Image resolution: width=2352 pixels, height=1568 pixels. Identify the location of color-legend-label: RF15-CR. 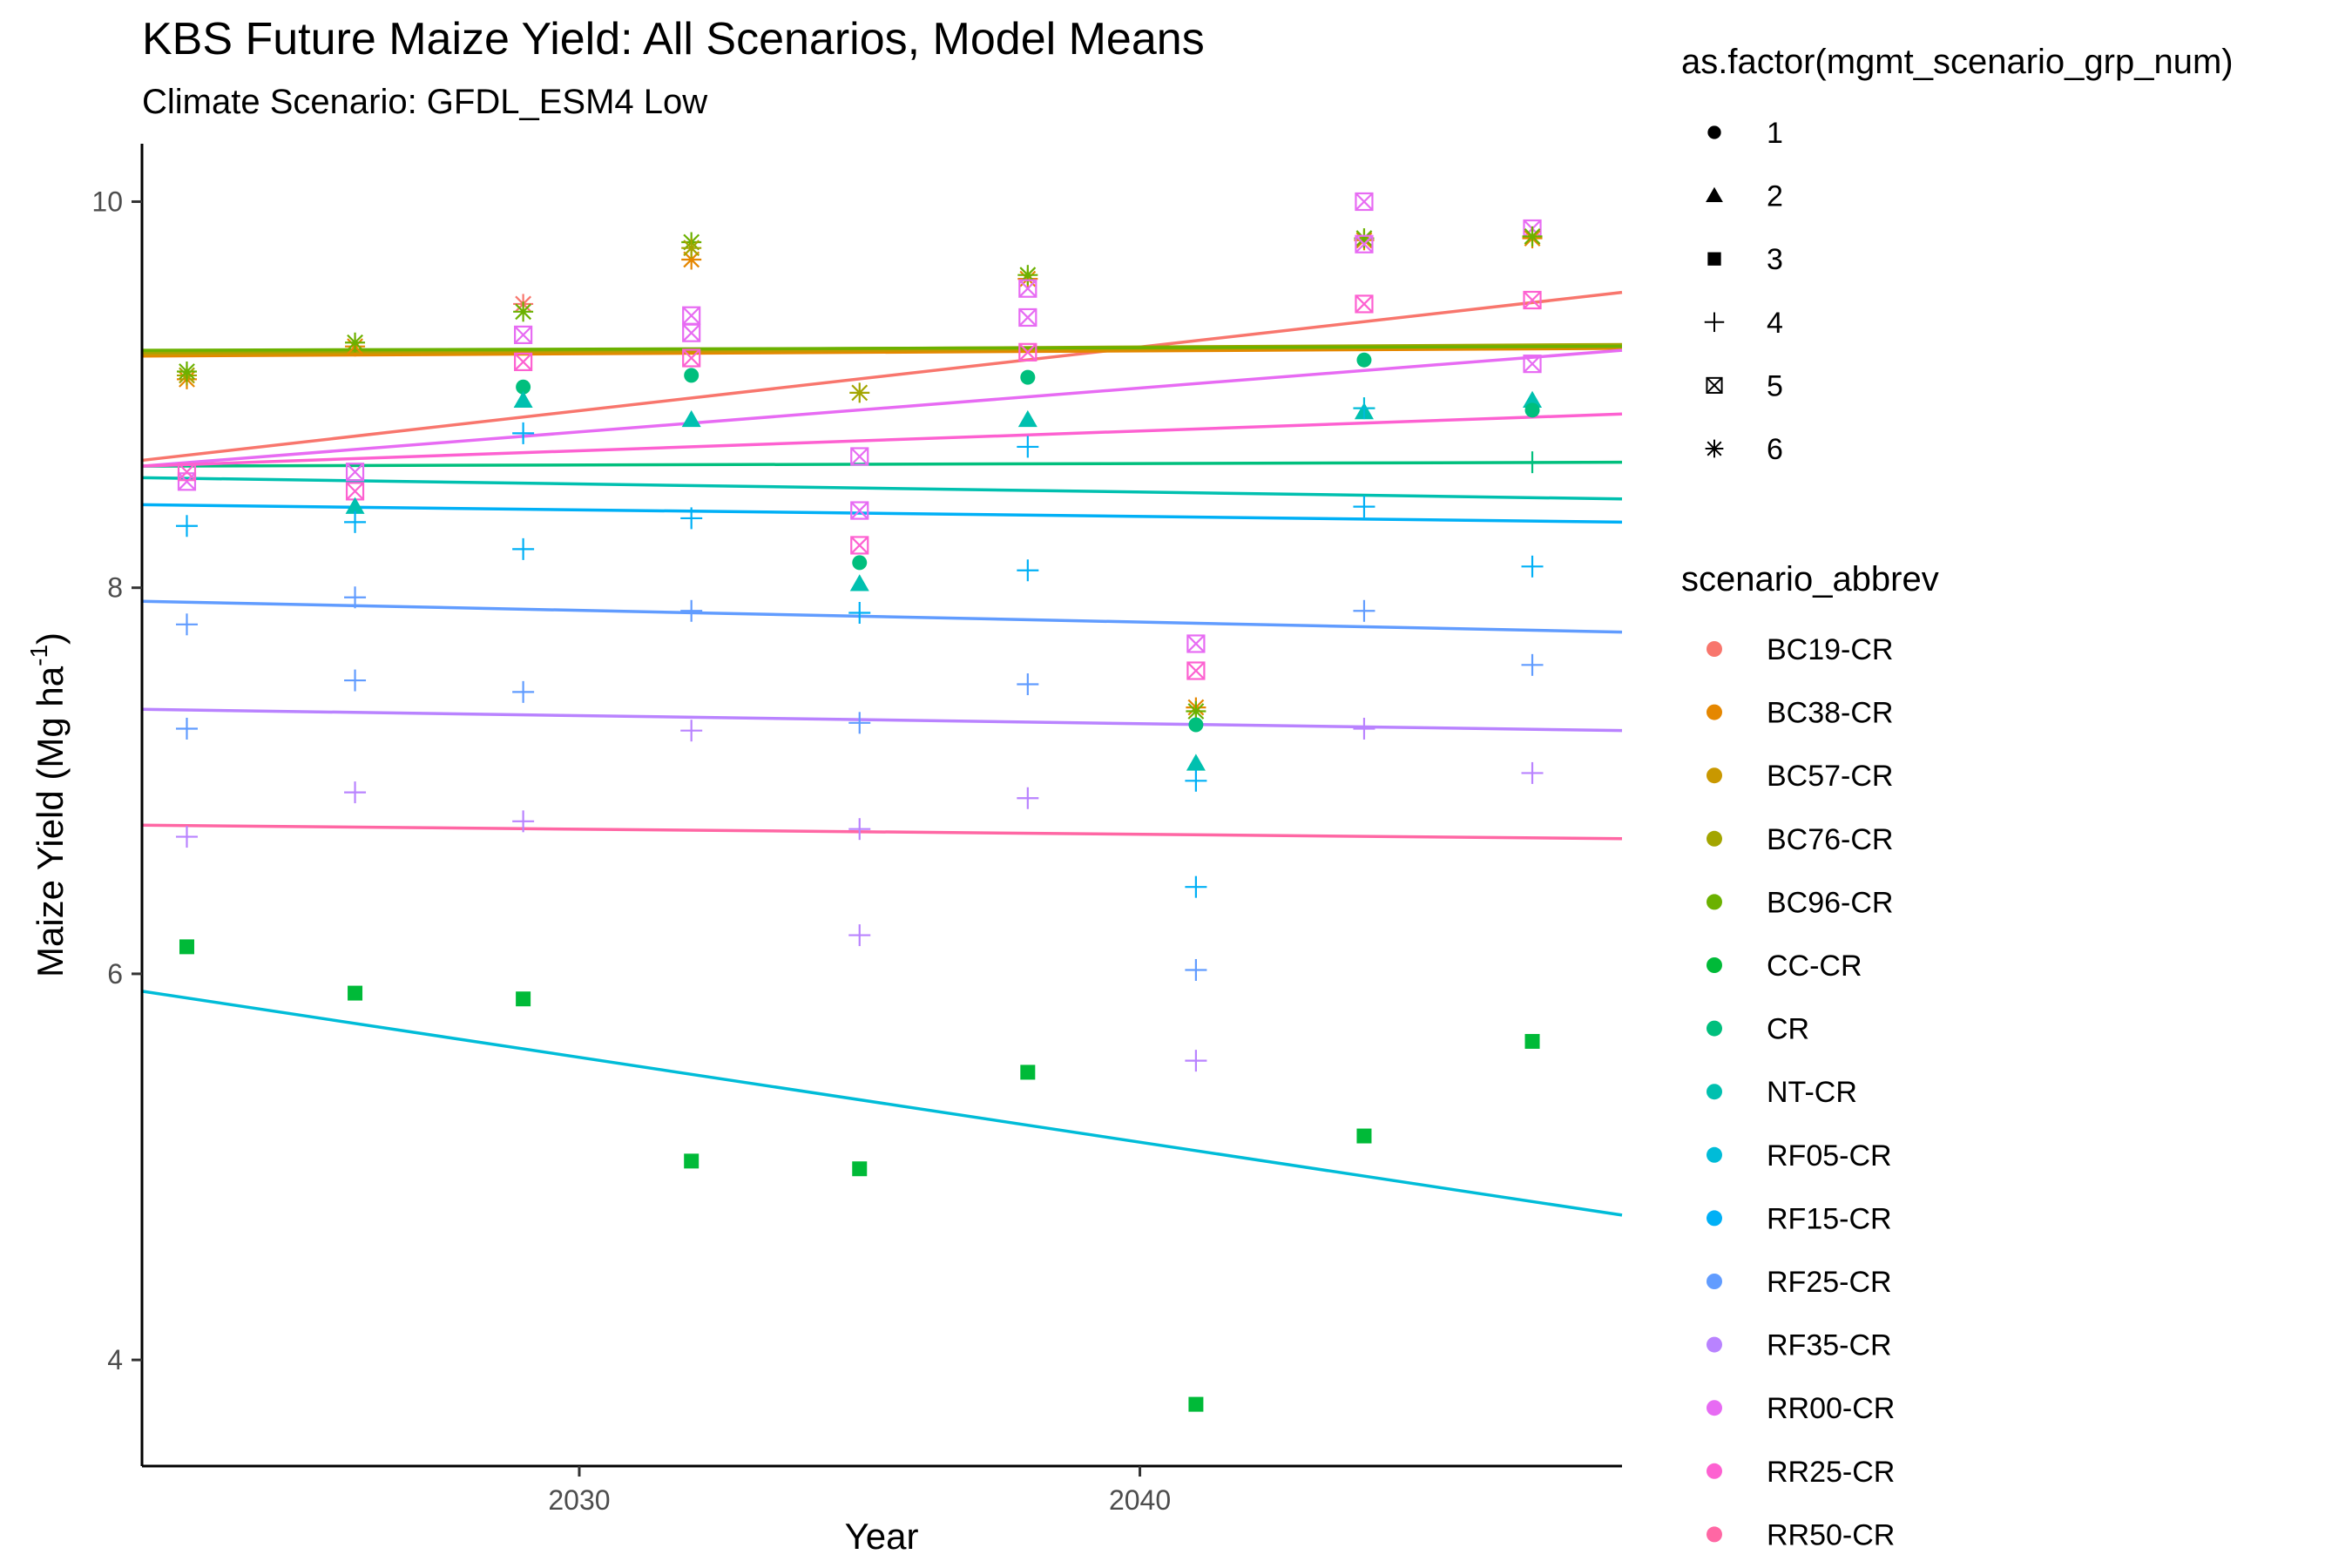
(1830, 1218).